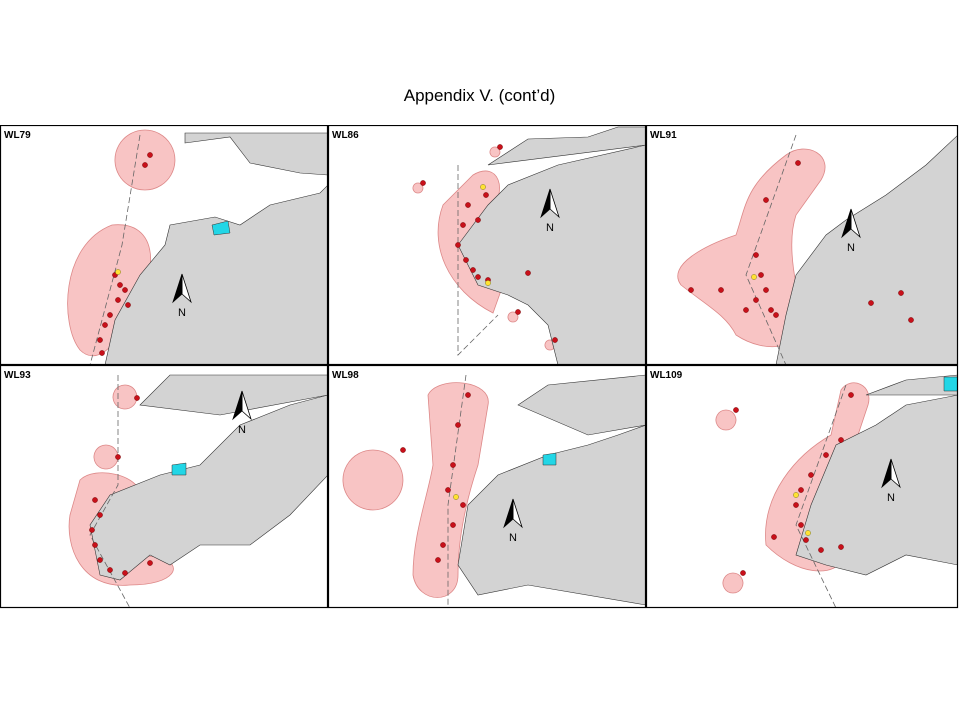 The image size is (959, 719). Describe the element at coordinates (345, 375) in the screenshot. I see `panel-label: WL98` at that location.